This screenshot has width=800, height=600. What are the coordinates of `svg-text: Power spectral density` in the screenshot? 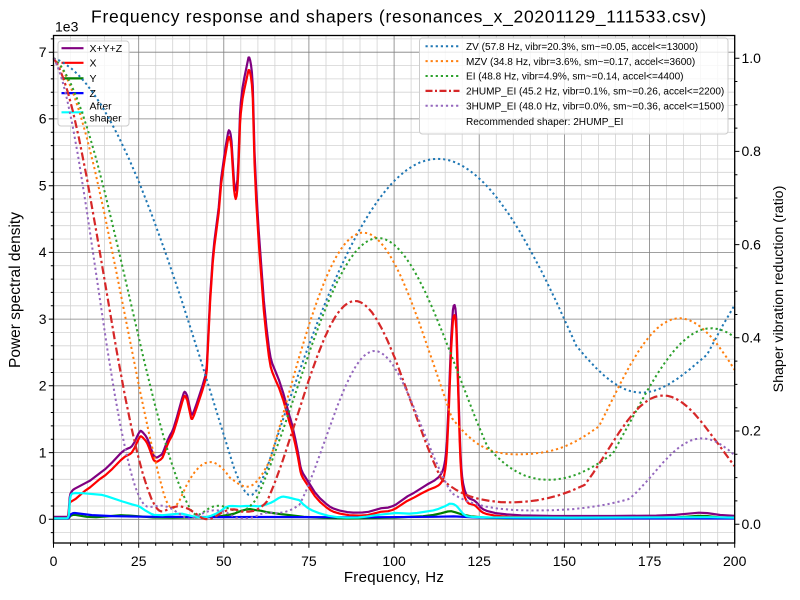 It's located at (15, 290).